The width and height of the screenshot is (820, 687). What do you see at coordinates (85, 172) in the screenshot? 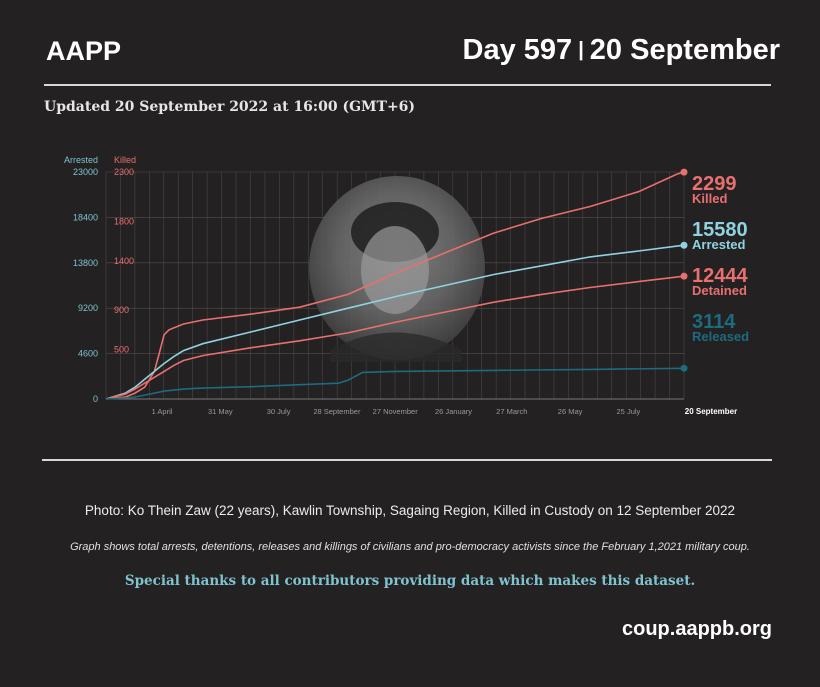
I see `left-tick-label: 23000` at bounding box center [85, 172].